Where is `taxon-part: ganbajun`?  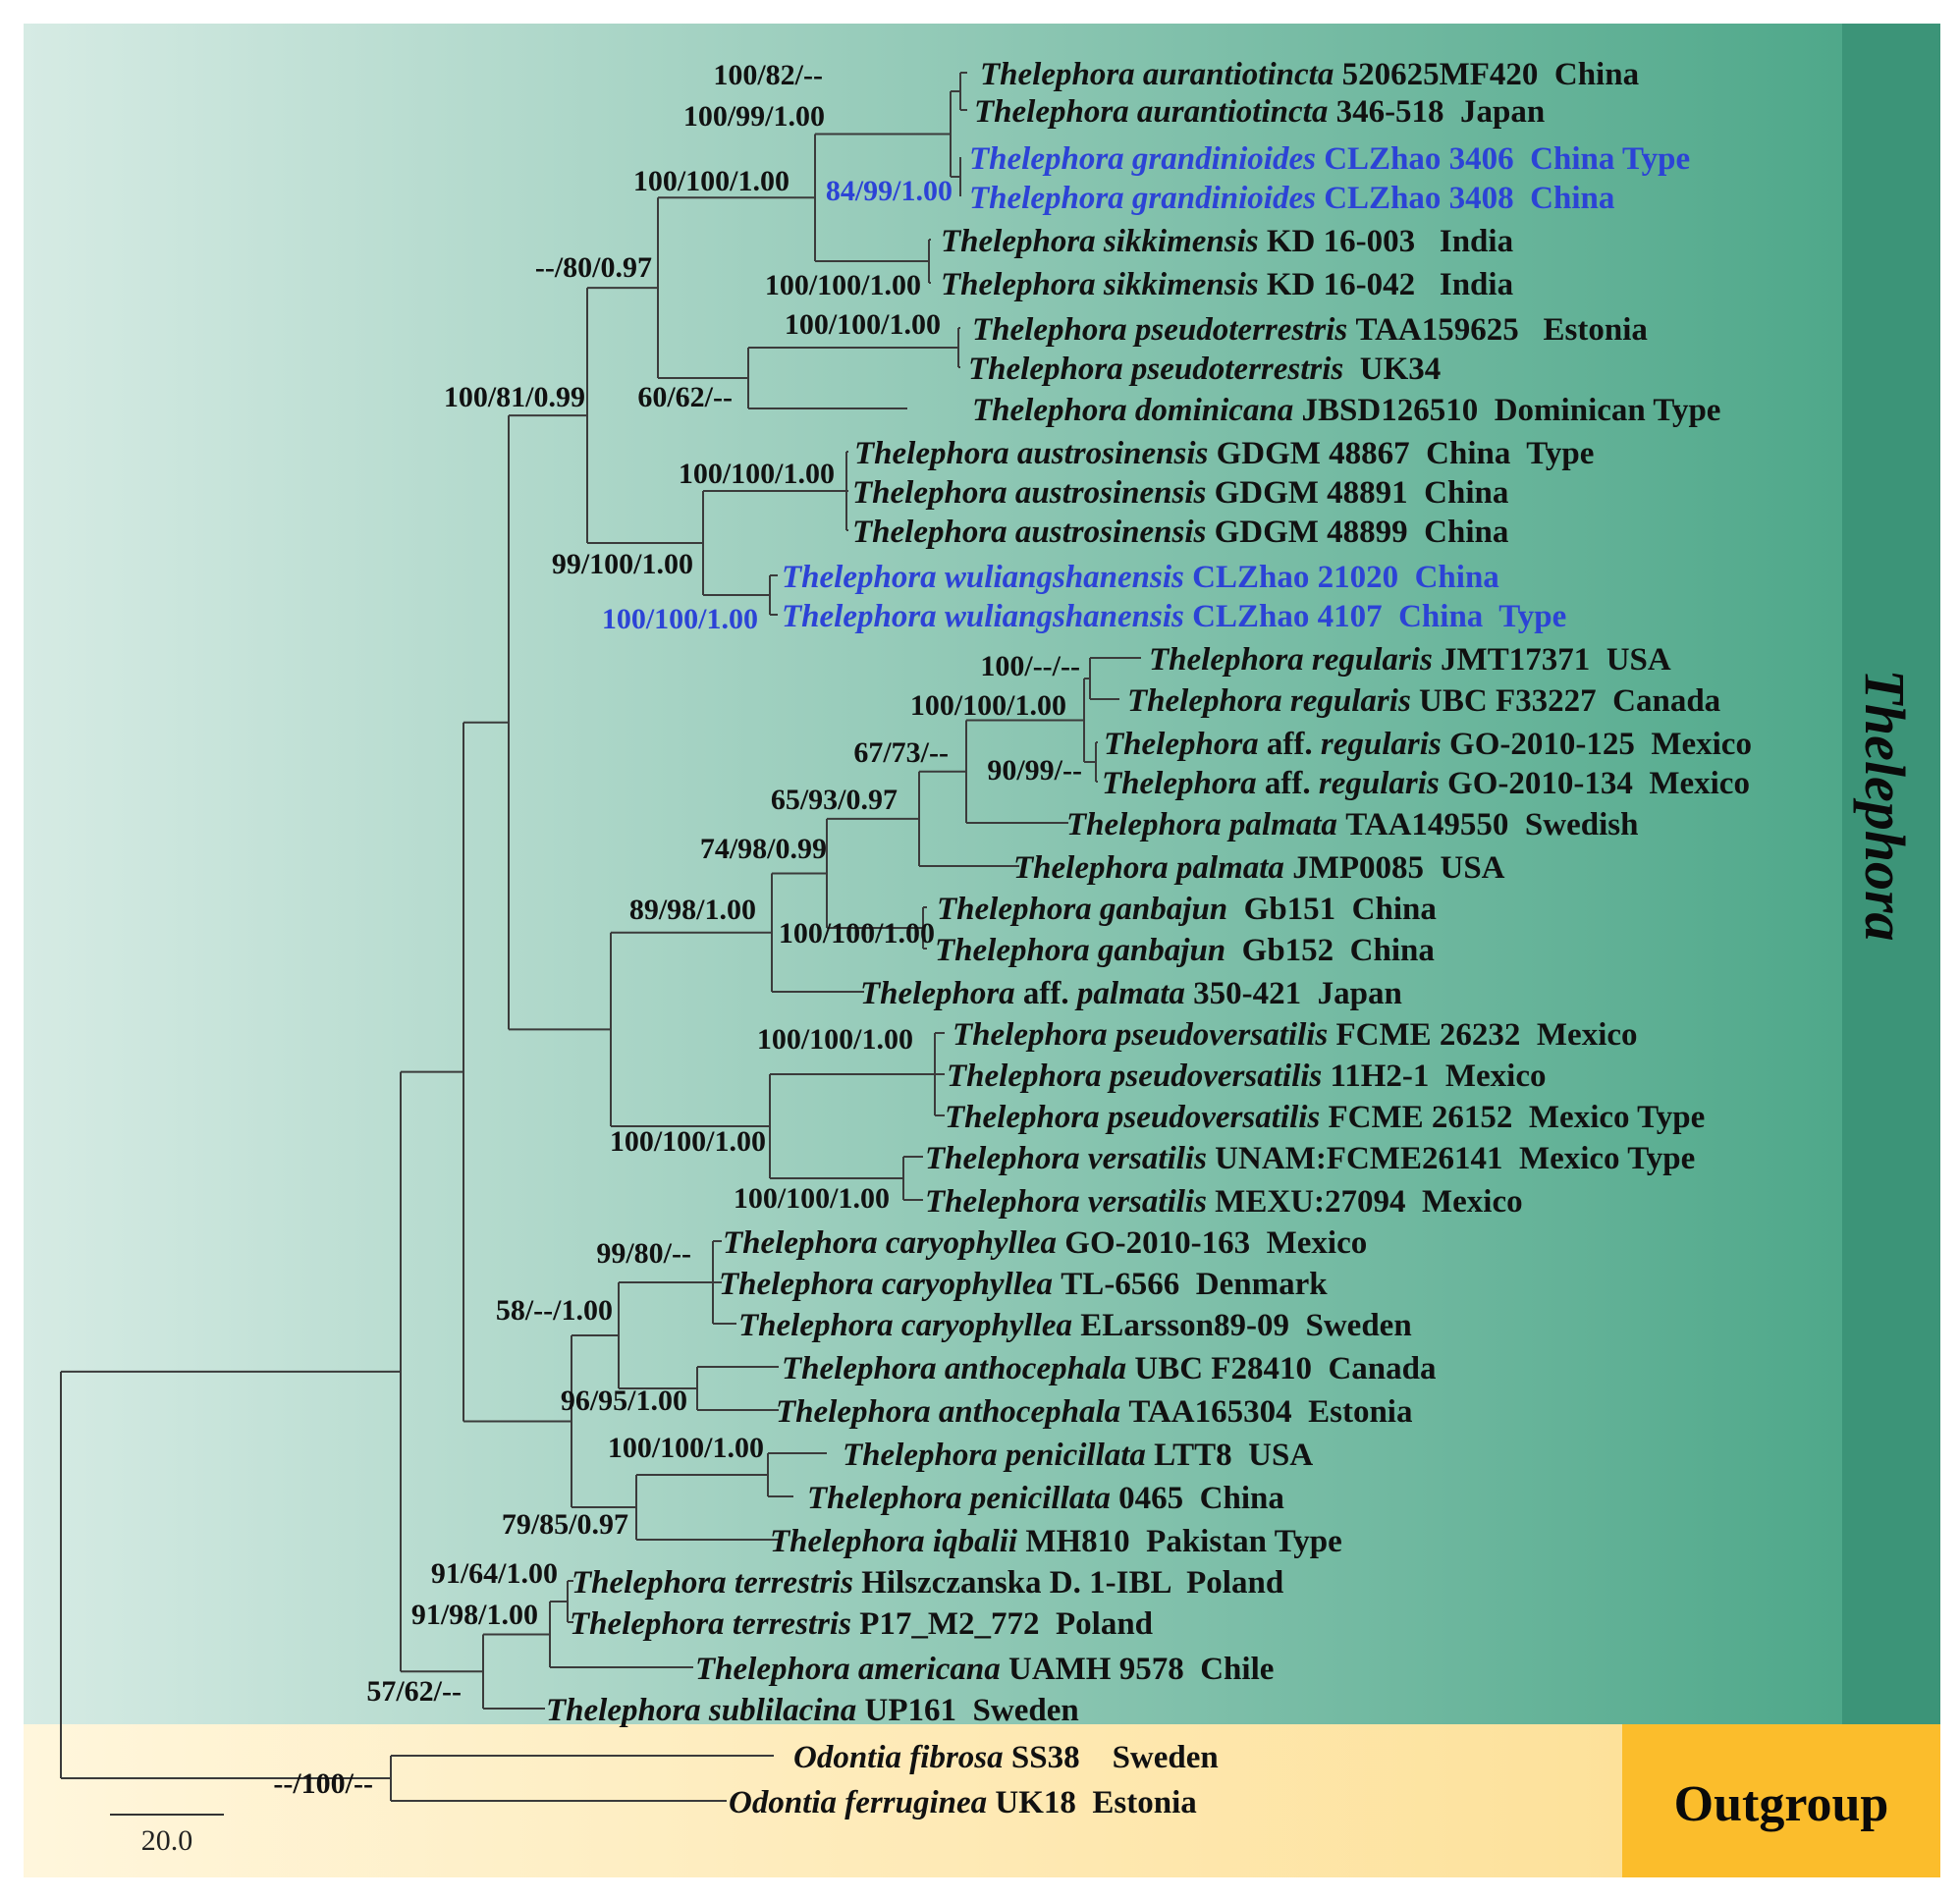
taxon-part: ganbajun is located at coordinates (1165, 950).